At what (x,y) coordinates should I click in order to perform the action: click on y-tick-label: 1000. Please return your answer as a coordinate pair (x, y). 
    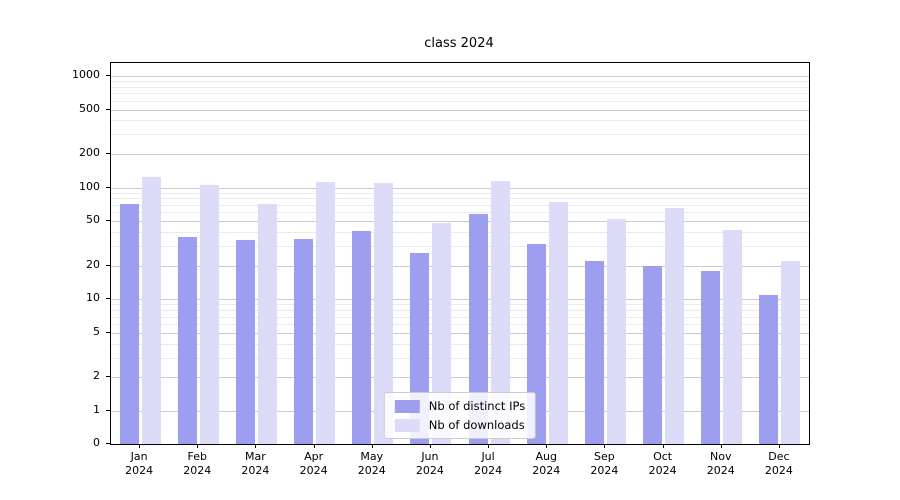
    Looking at the image, I should click on (86, 74).